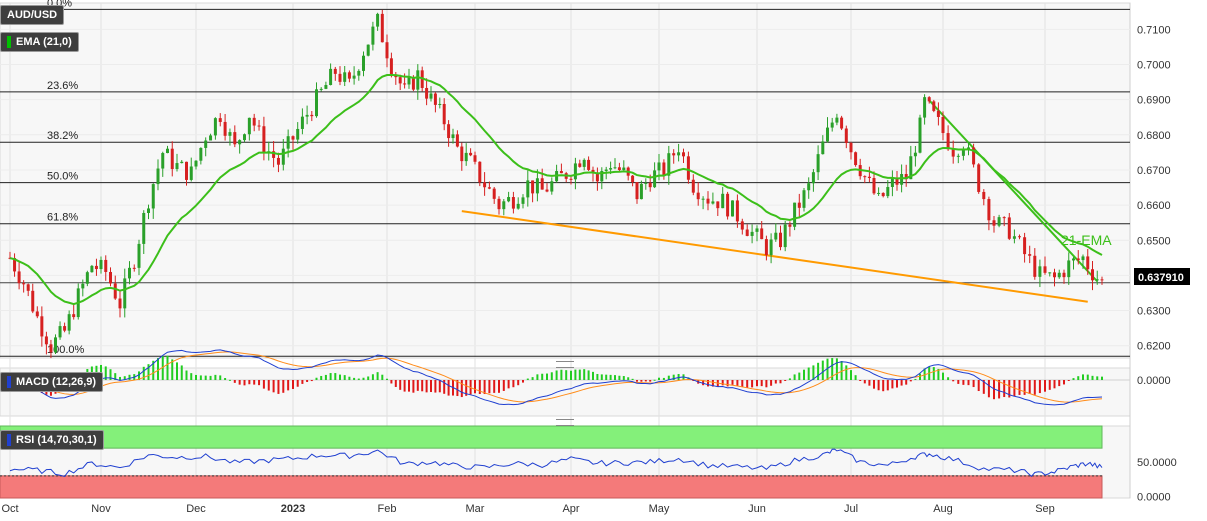 This screenshot has height=521, width=1207. What do you see at coordinates (39, 42) in the screenshot?
I see `ema-badge: EMA (21,0)` at bounding box center [39, 42].